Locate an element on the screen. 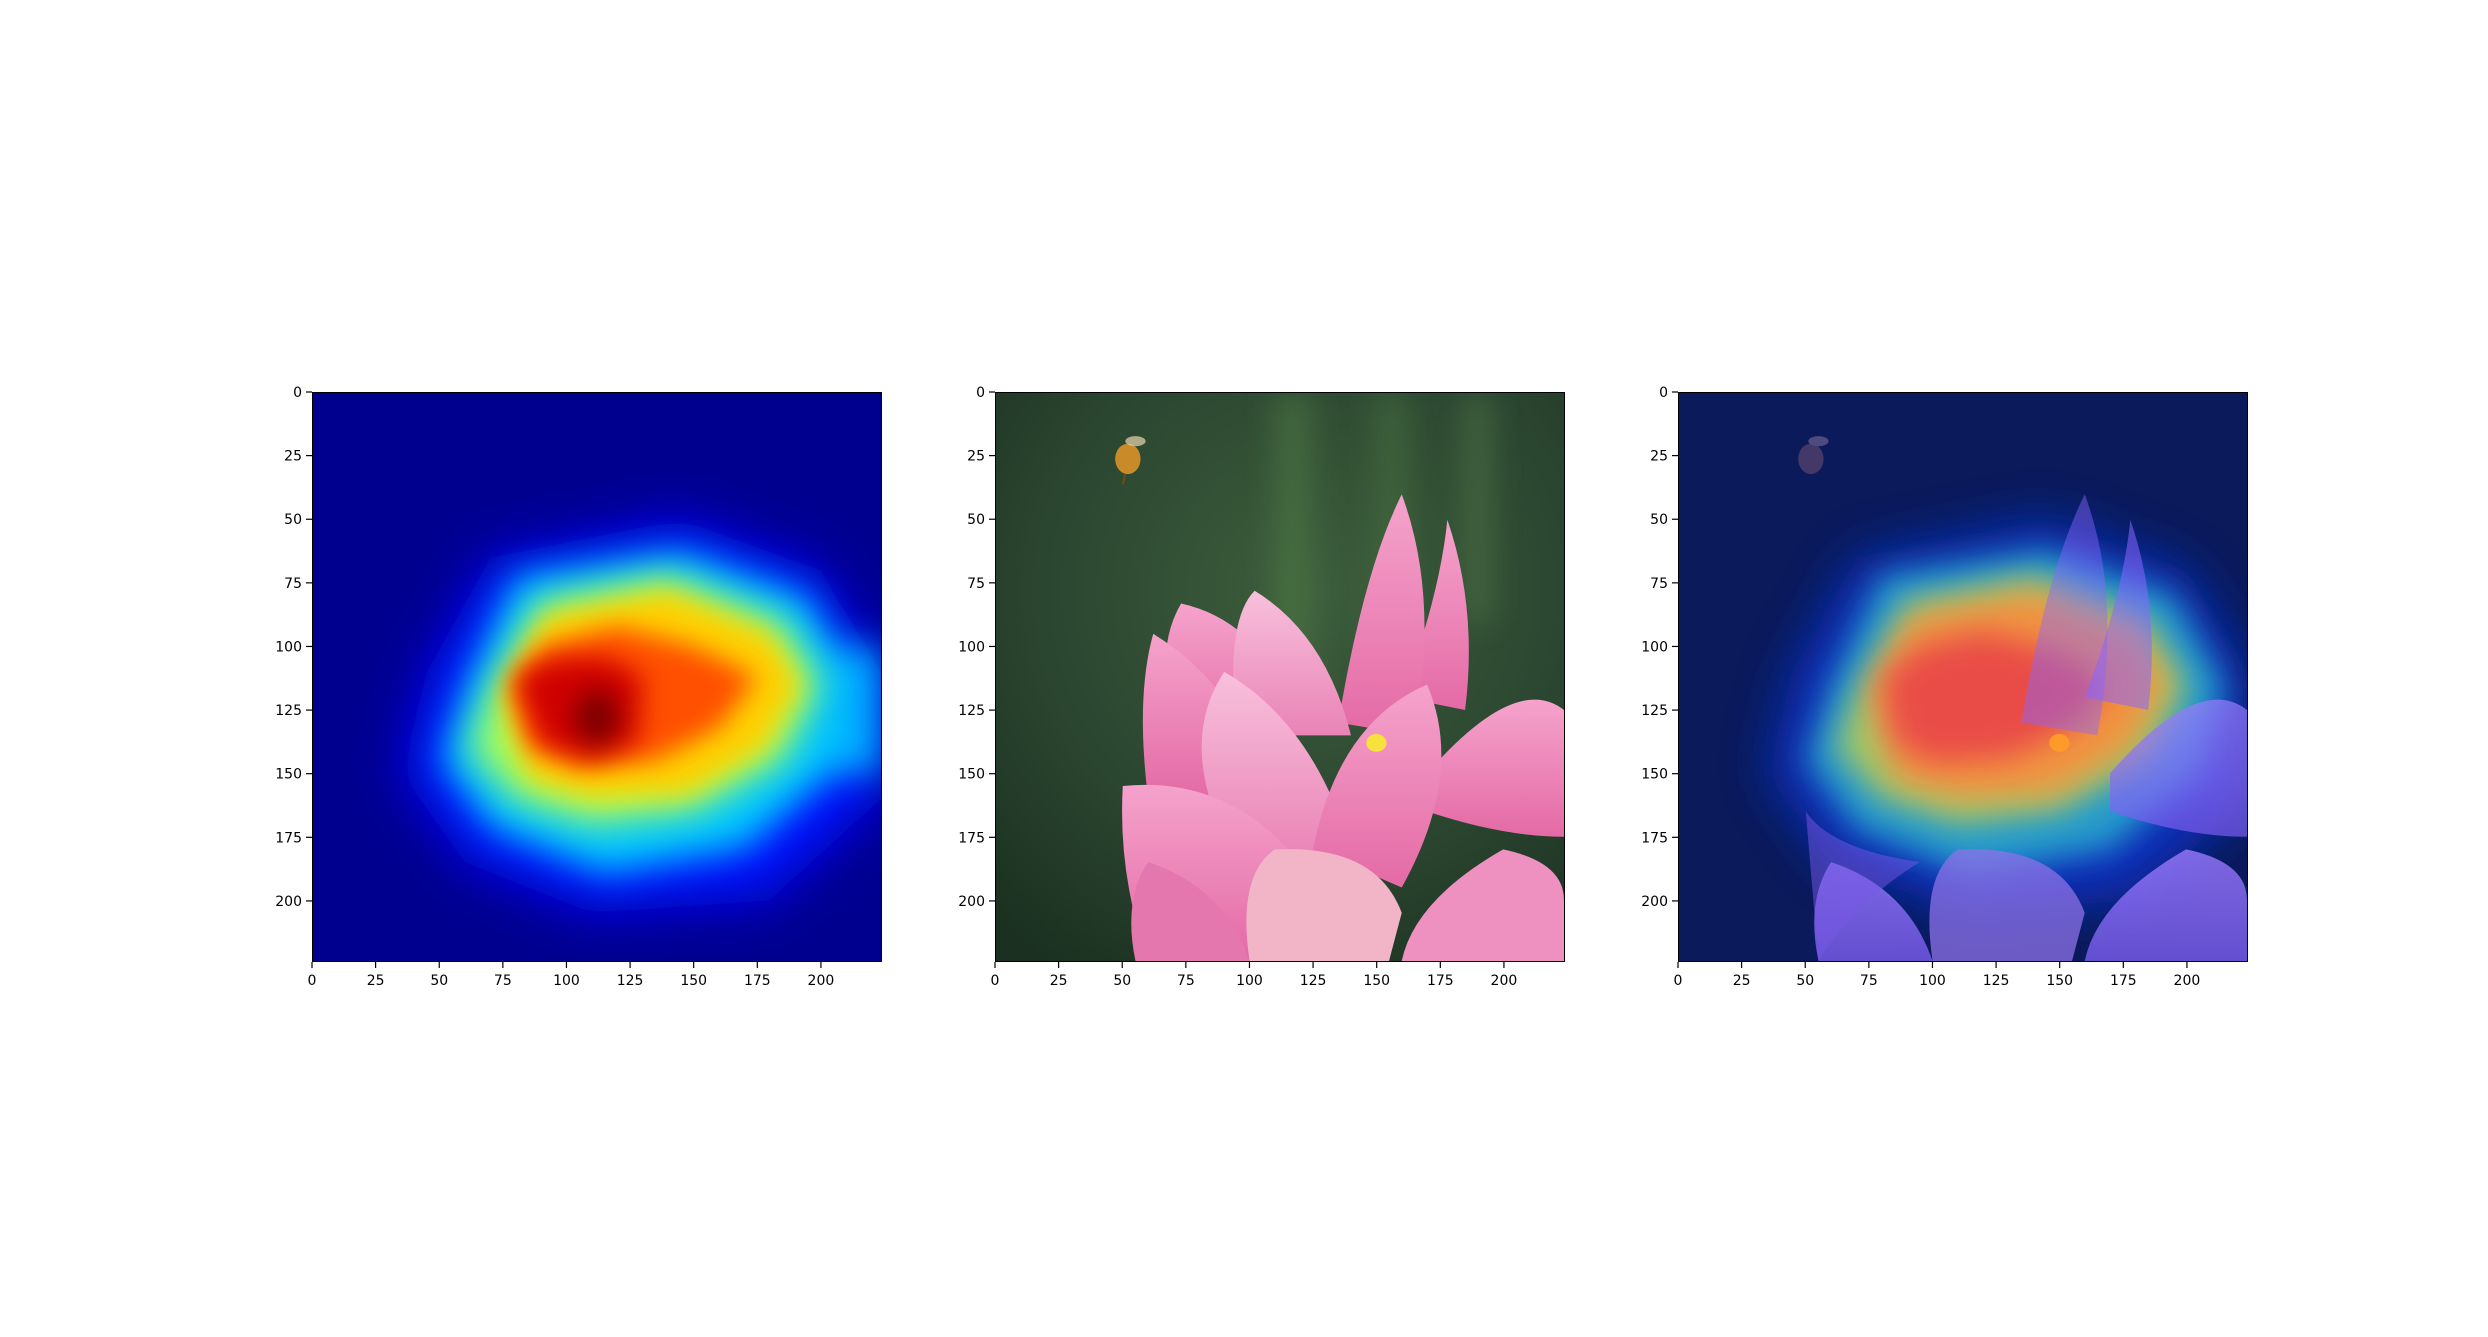 The image size is (2488, 1337). original-image-panel is located at coordinates (1280, 677).